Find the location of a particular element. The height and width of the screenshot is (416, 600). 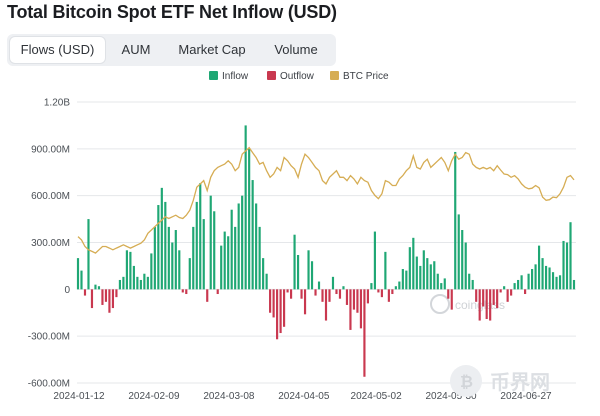

tab-market-cap: Market Cap is located at coordinates (212, 49).